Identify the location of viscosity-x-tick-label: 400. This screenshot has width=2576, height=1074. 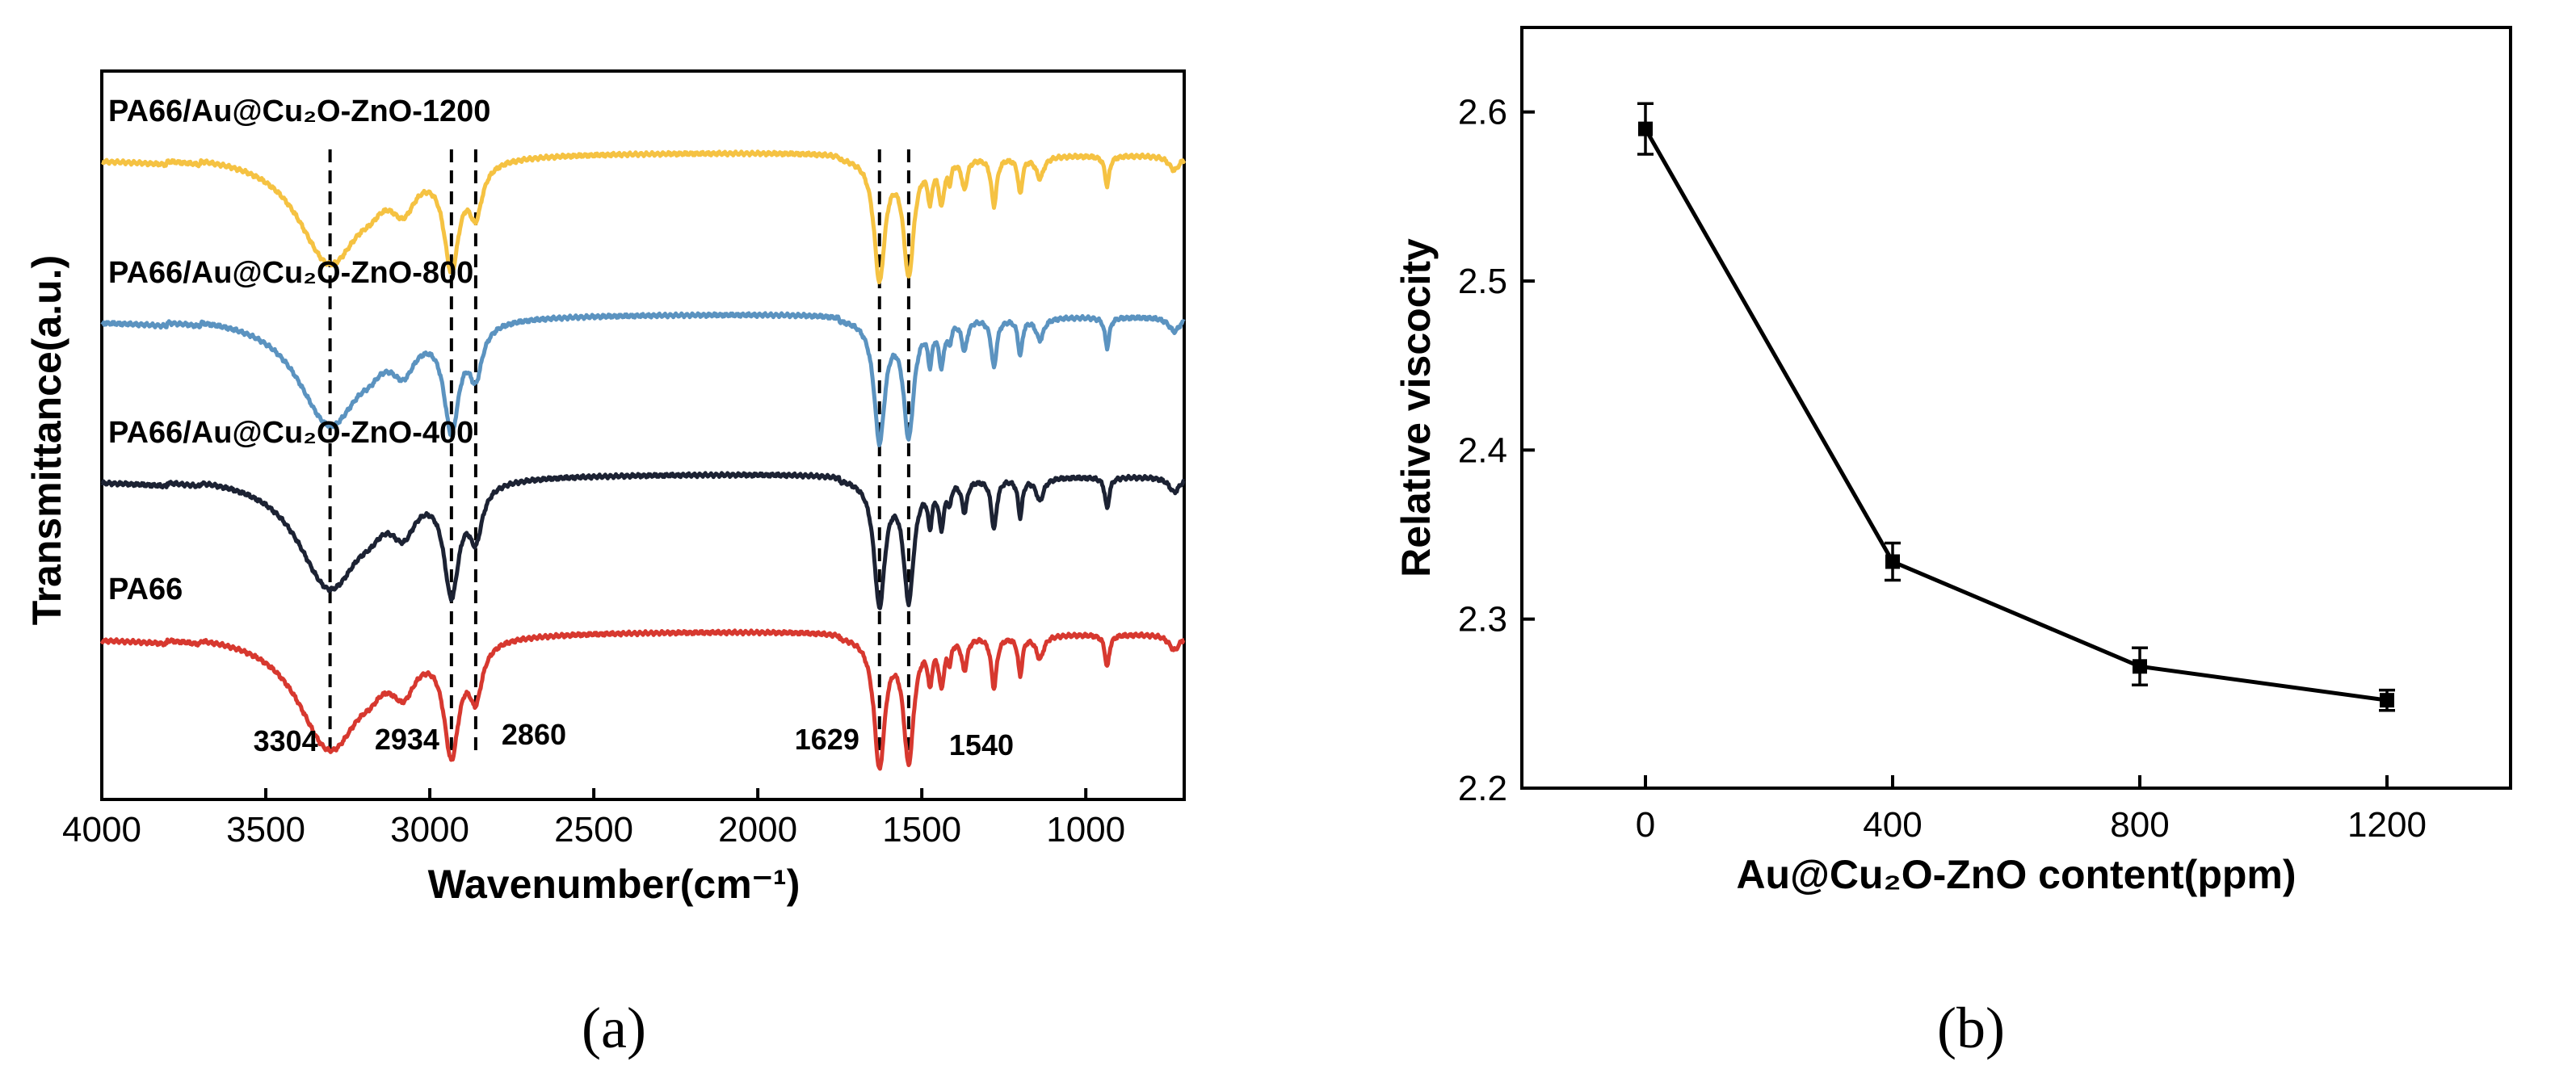
(1892, 825).